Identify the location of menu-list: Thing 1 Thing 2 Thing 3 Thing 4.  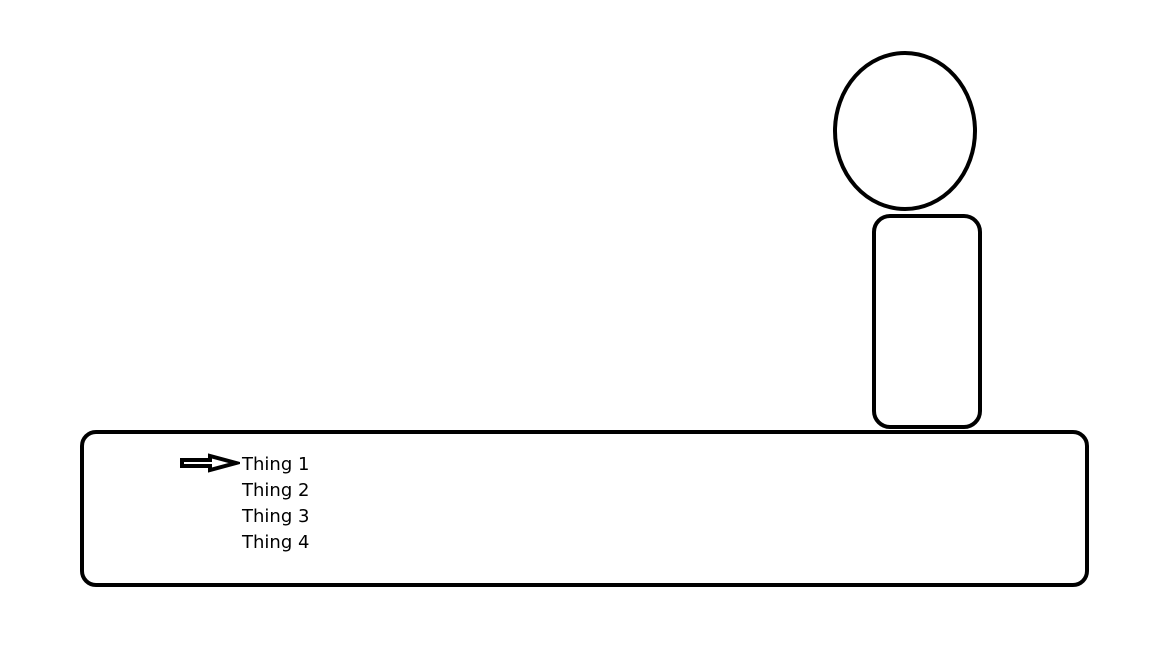
(275, 504).